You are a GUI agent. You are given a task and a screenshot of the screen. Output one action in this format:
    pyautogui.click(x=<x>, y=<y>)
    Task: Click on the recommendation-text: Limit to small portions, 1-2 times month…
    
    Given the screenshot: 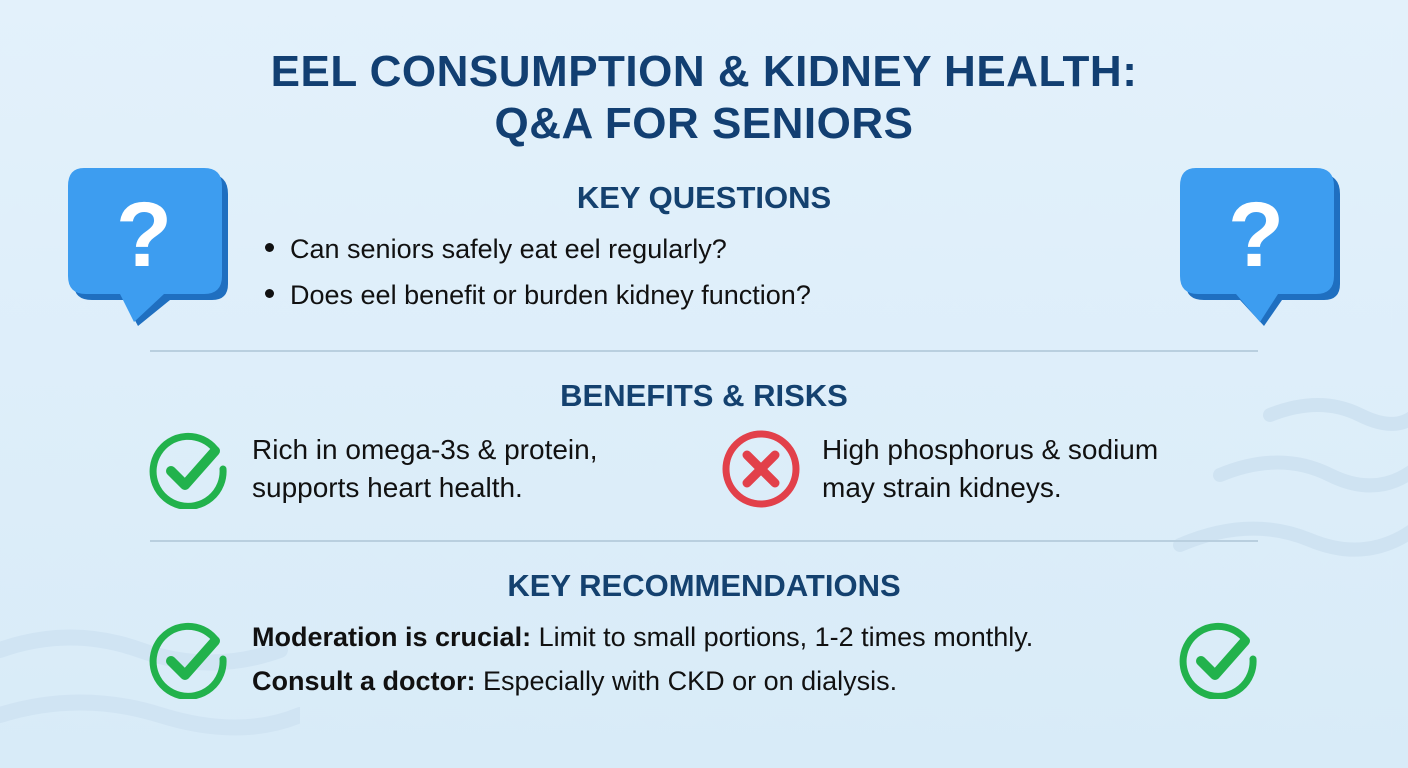 What is the action you would take?
    pyautogui.click(x=782, y=637)
    